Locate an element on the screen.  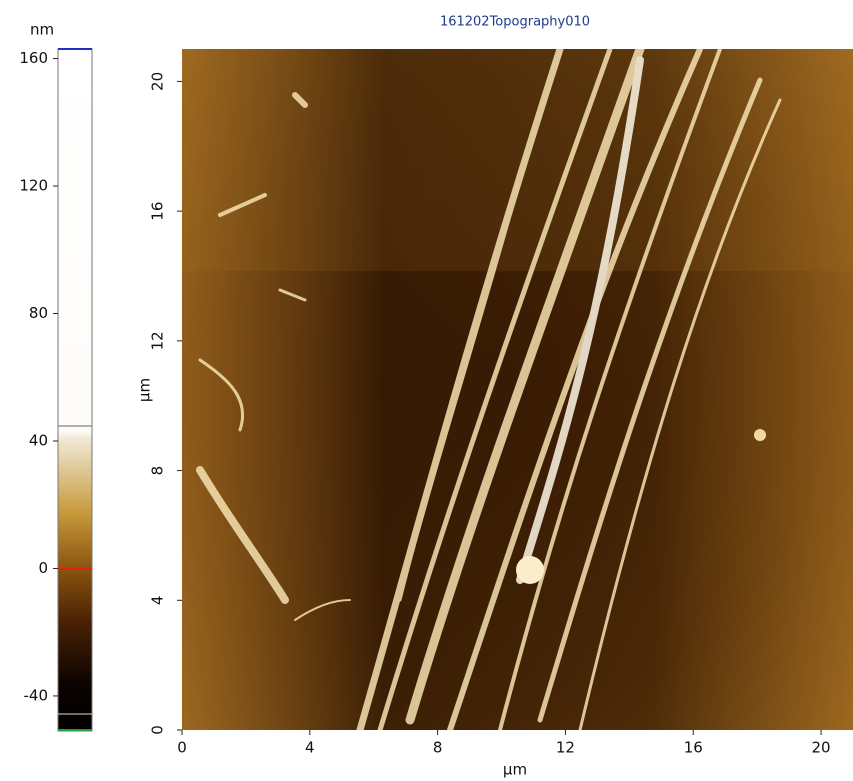
y-tick-label: 8 is located at coordinates (158, 471).